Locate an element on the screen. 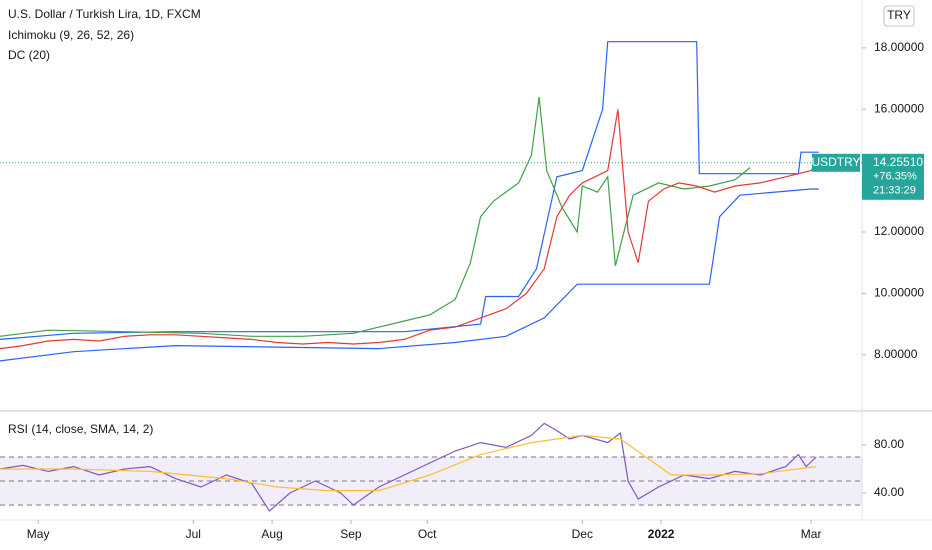 This screenshot has width=932, height=550. x-tick-label: Jul is located at coordinates (193, 534).